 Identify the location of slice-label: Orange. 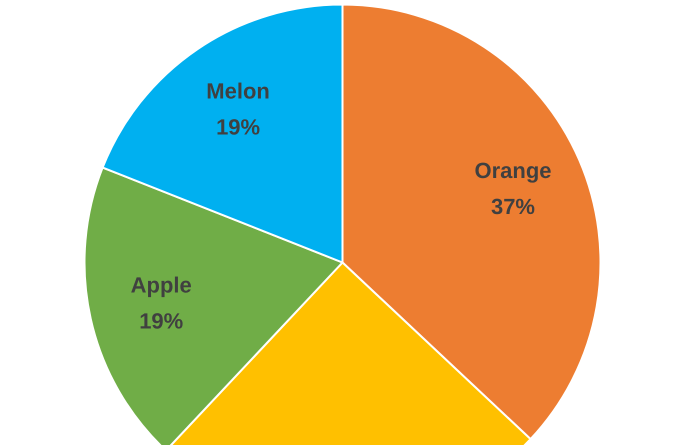
(513, 171).